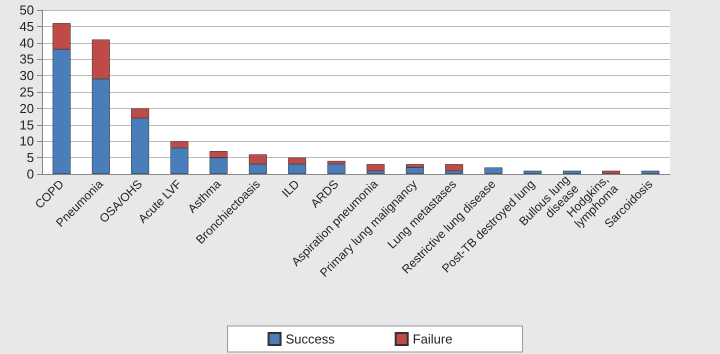 This screenshot has height=354, width=720. Describe the element at coordinates (27, 124) in the screenshot. I see `y-tick-label: 15` at that location.